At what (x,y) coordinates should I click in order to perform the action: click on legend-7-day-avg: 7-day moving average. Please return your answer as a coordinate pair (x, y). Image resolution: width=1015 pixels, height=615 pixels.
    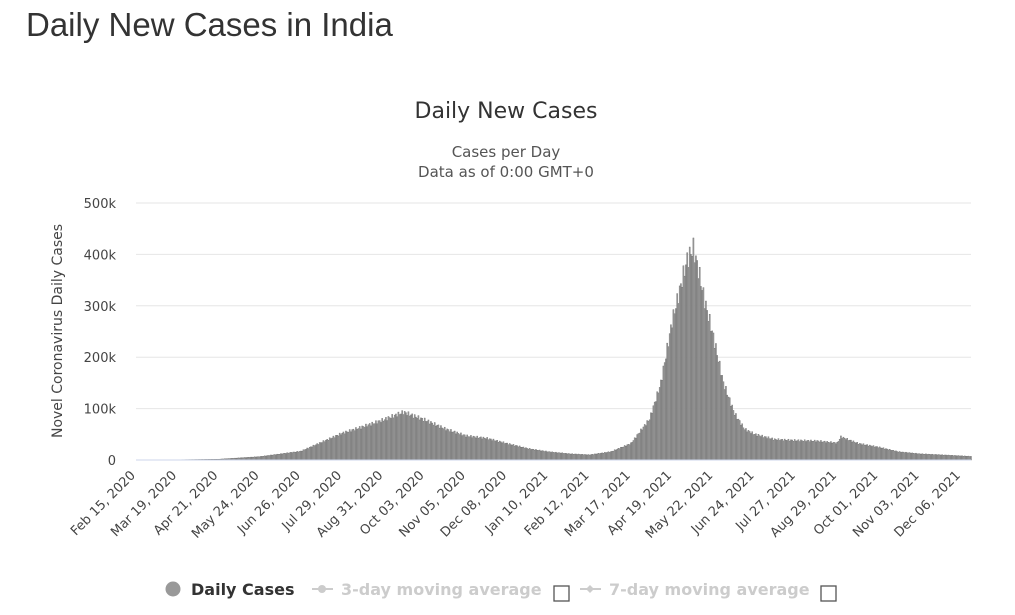
    Looking at the image, I should click on (695, 589).